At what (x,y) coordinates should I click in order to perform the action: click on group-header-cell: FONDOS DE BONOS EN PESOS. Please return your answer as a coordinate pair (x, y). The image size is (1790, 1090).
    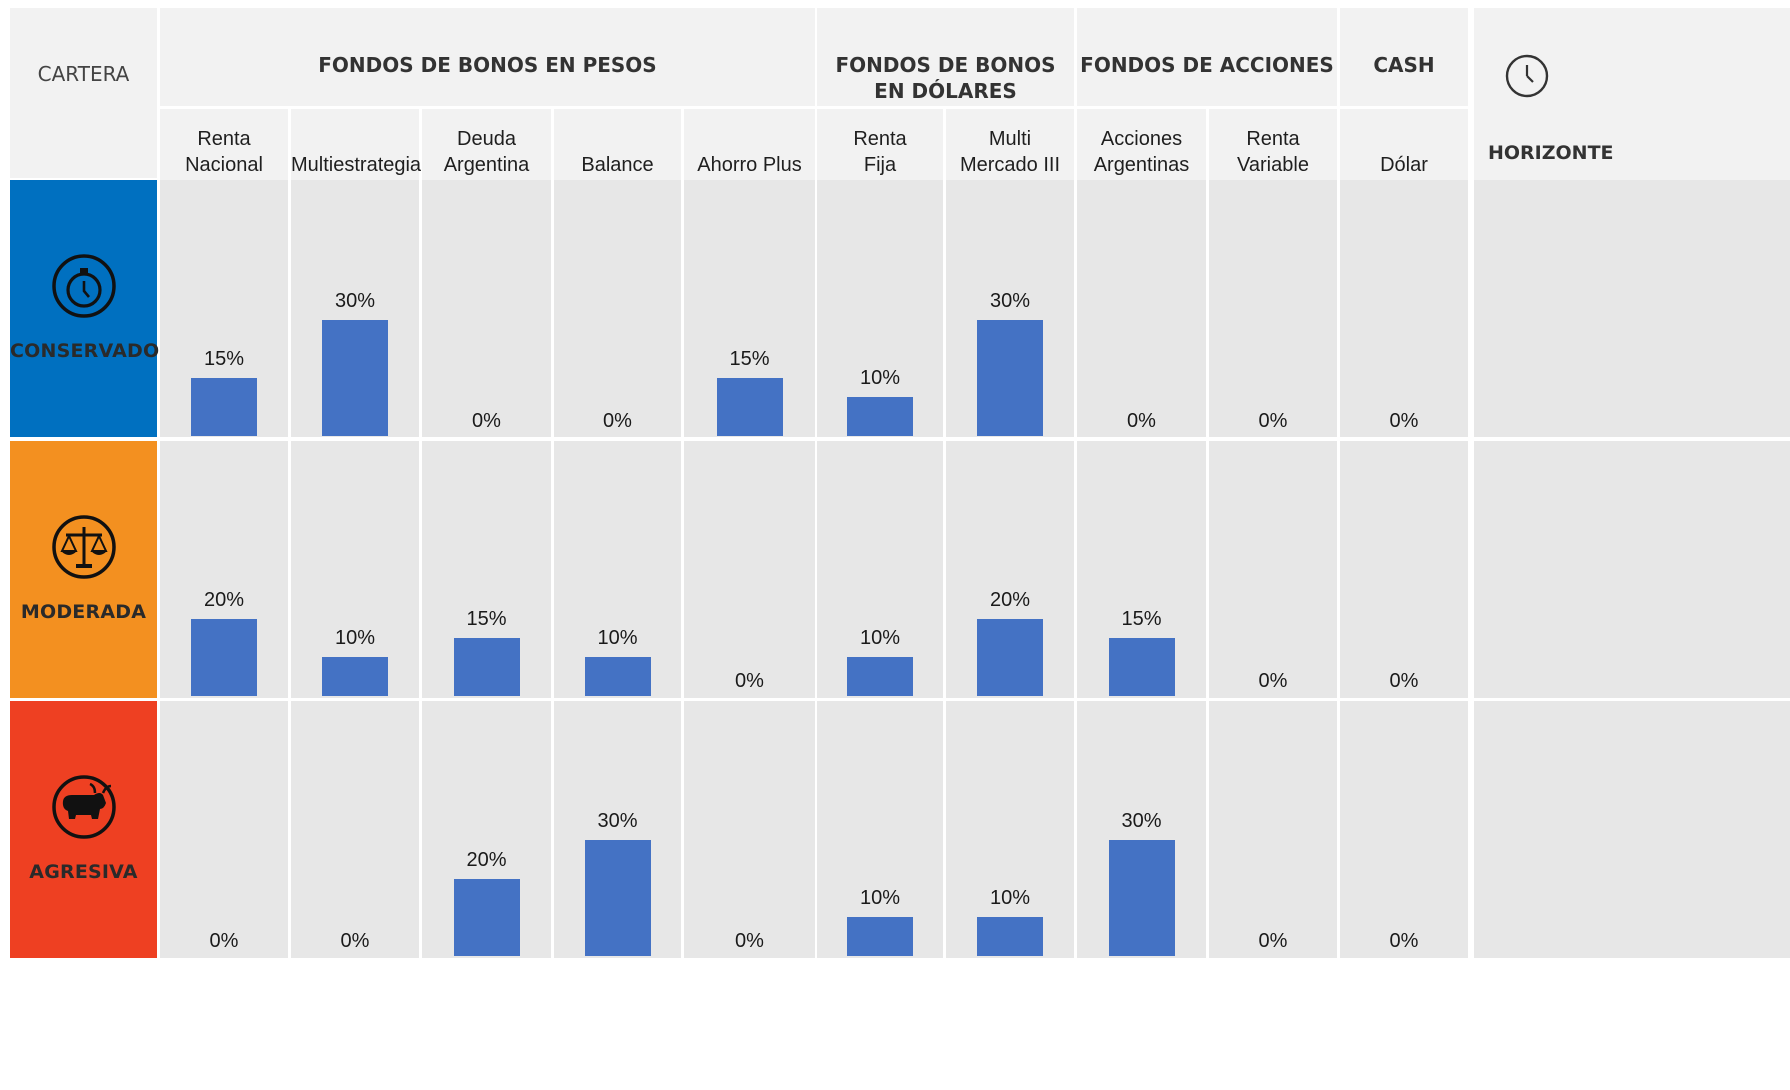
    Looking at the image, I should click on (487, 57).